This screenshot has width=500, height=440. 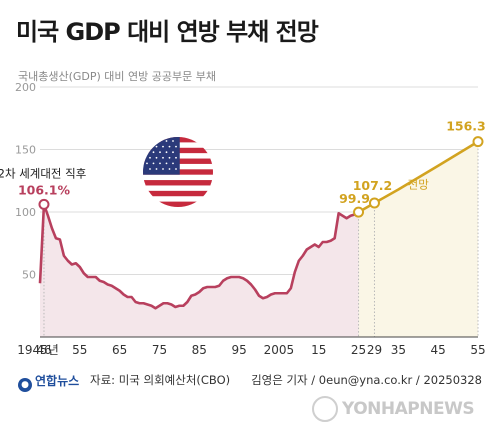 What do you see at coordinates (178, 172) in the screenshot?
I see `us-flag-icon` at bounding box center [178, 172].